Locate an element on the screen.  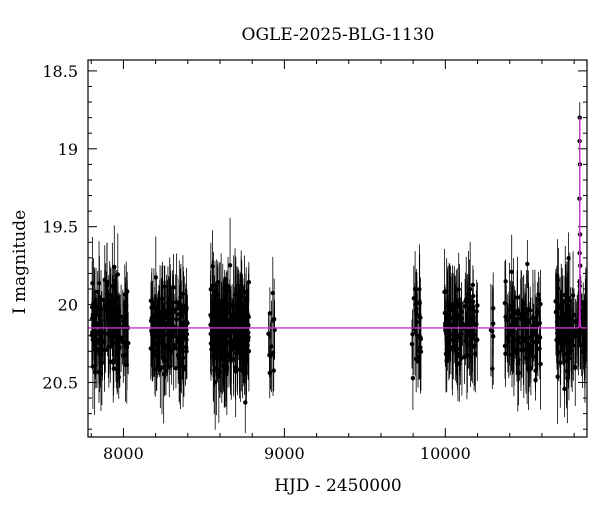
x-tick-label: 10000 is located at coordinates (445, 453).